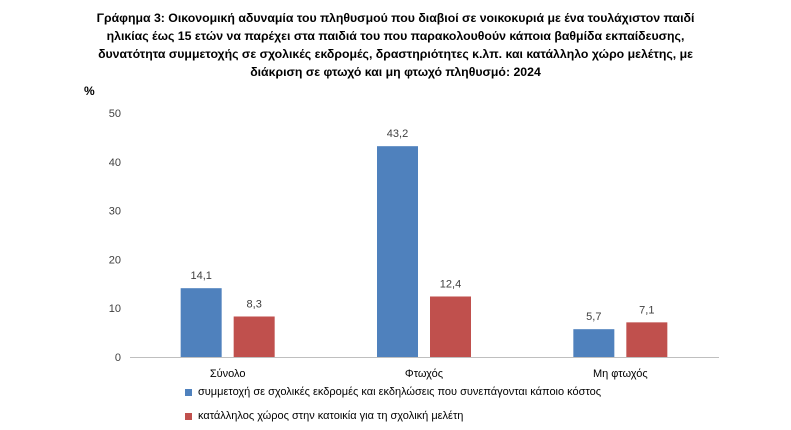  I want to click on y-tick-label: 0, so click(118, 358).